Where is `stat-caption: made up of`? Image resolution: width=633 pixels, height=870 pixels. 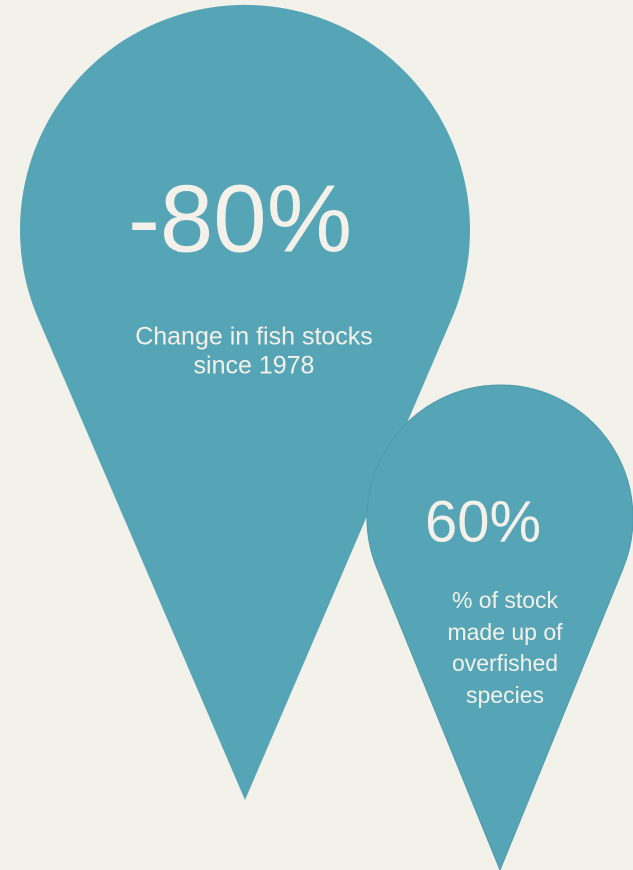 stat-caption: made up of is located at coordinates (505, 632).